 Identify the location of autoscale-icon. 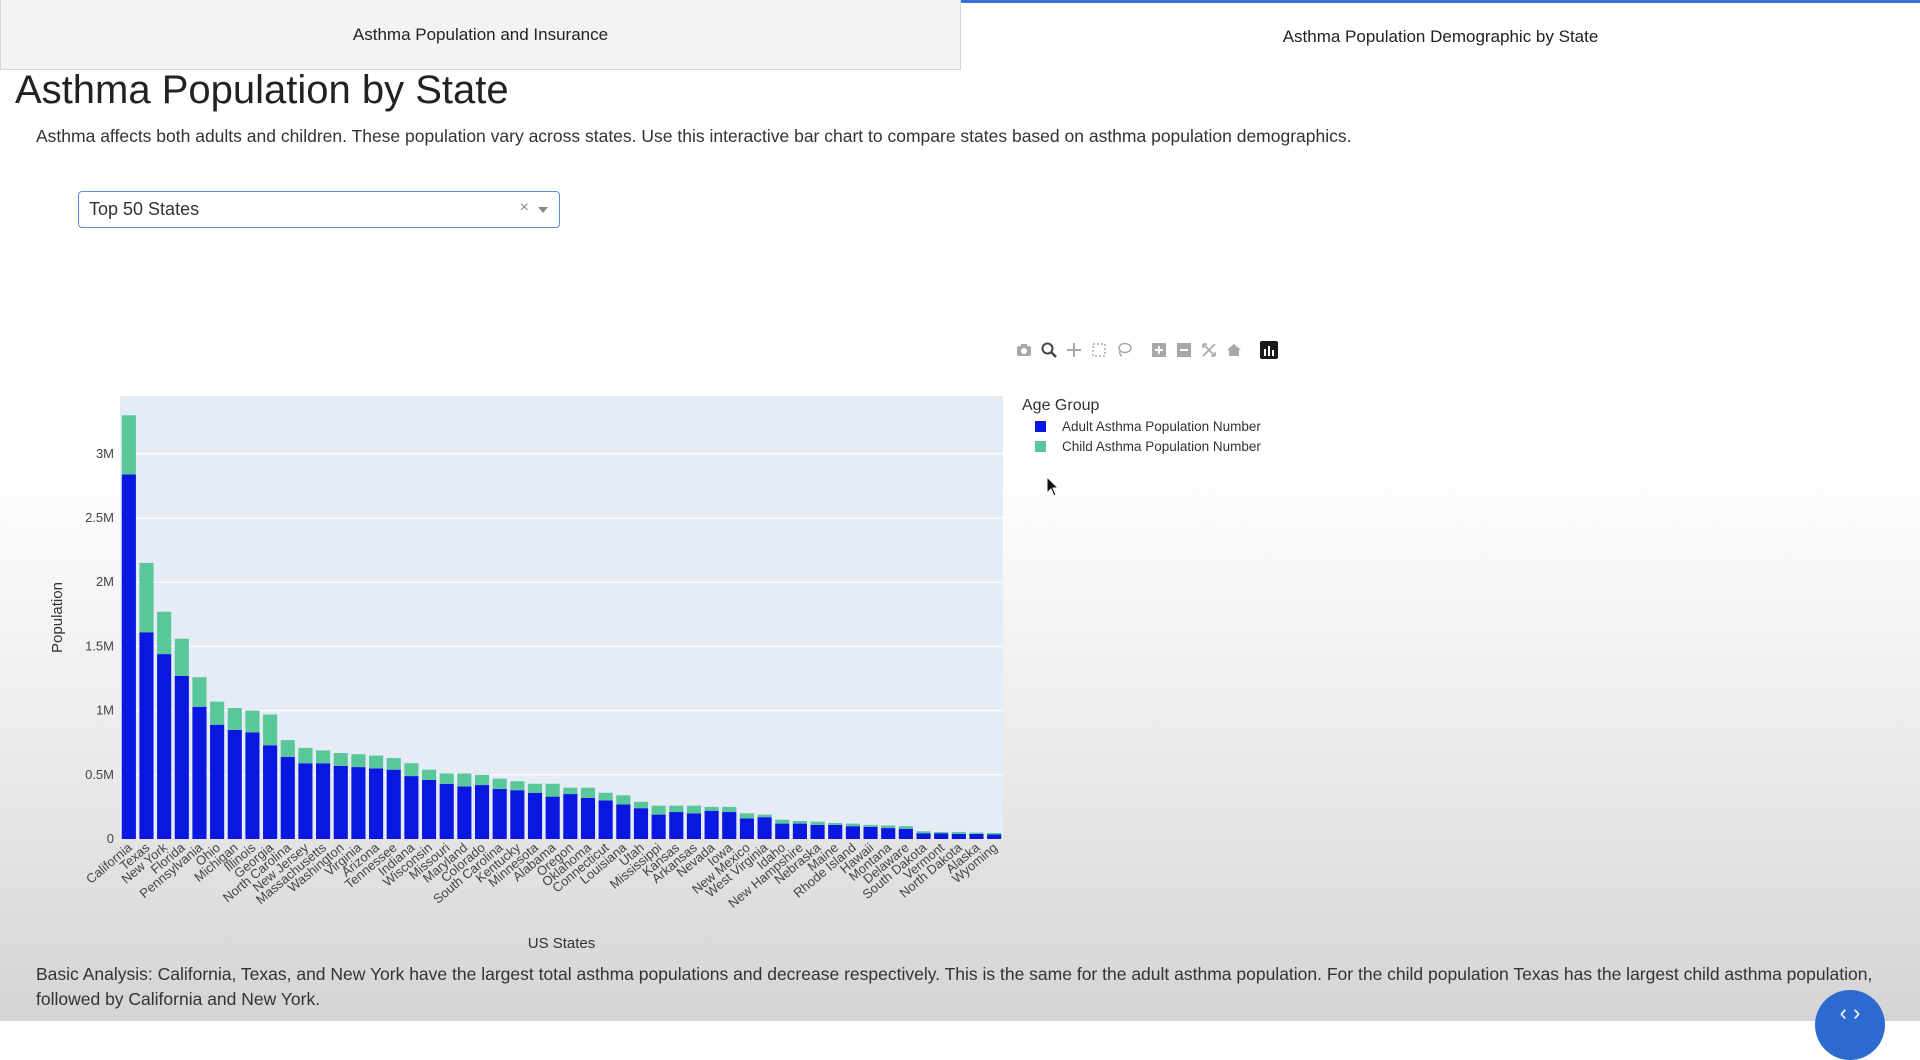
(1209, 350).